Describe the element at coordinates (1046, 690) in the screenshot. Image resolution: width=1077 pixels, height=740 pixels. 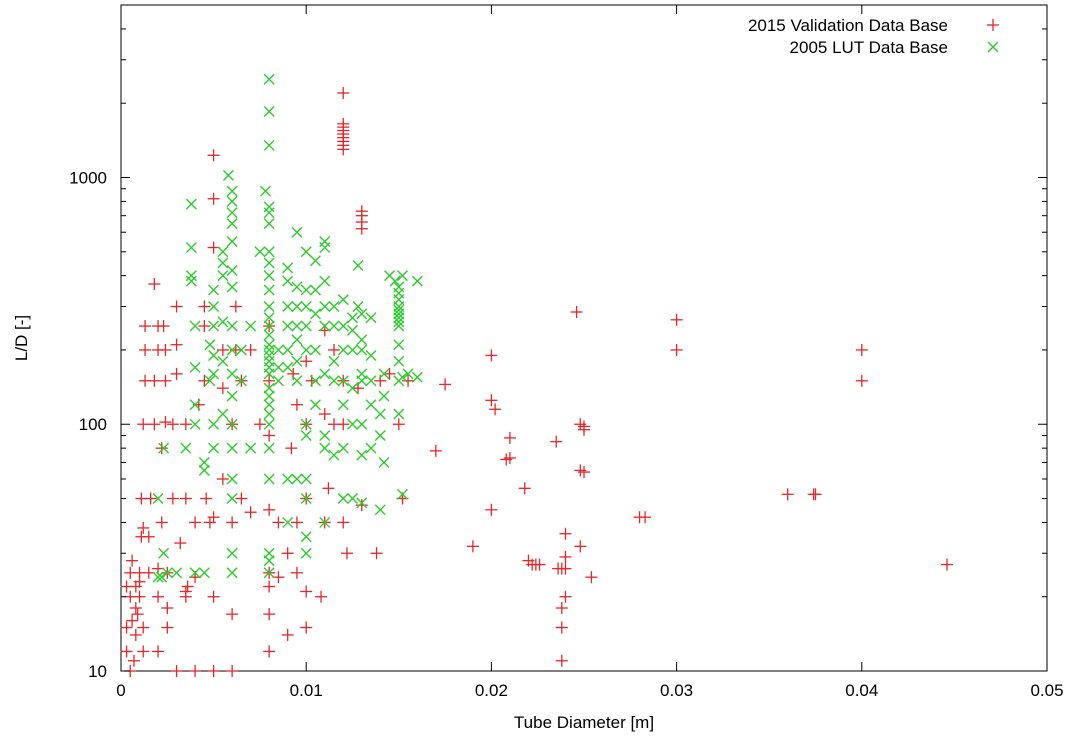
I see `x-tick-label: 0.05` at that location.